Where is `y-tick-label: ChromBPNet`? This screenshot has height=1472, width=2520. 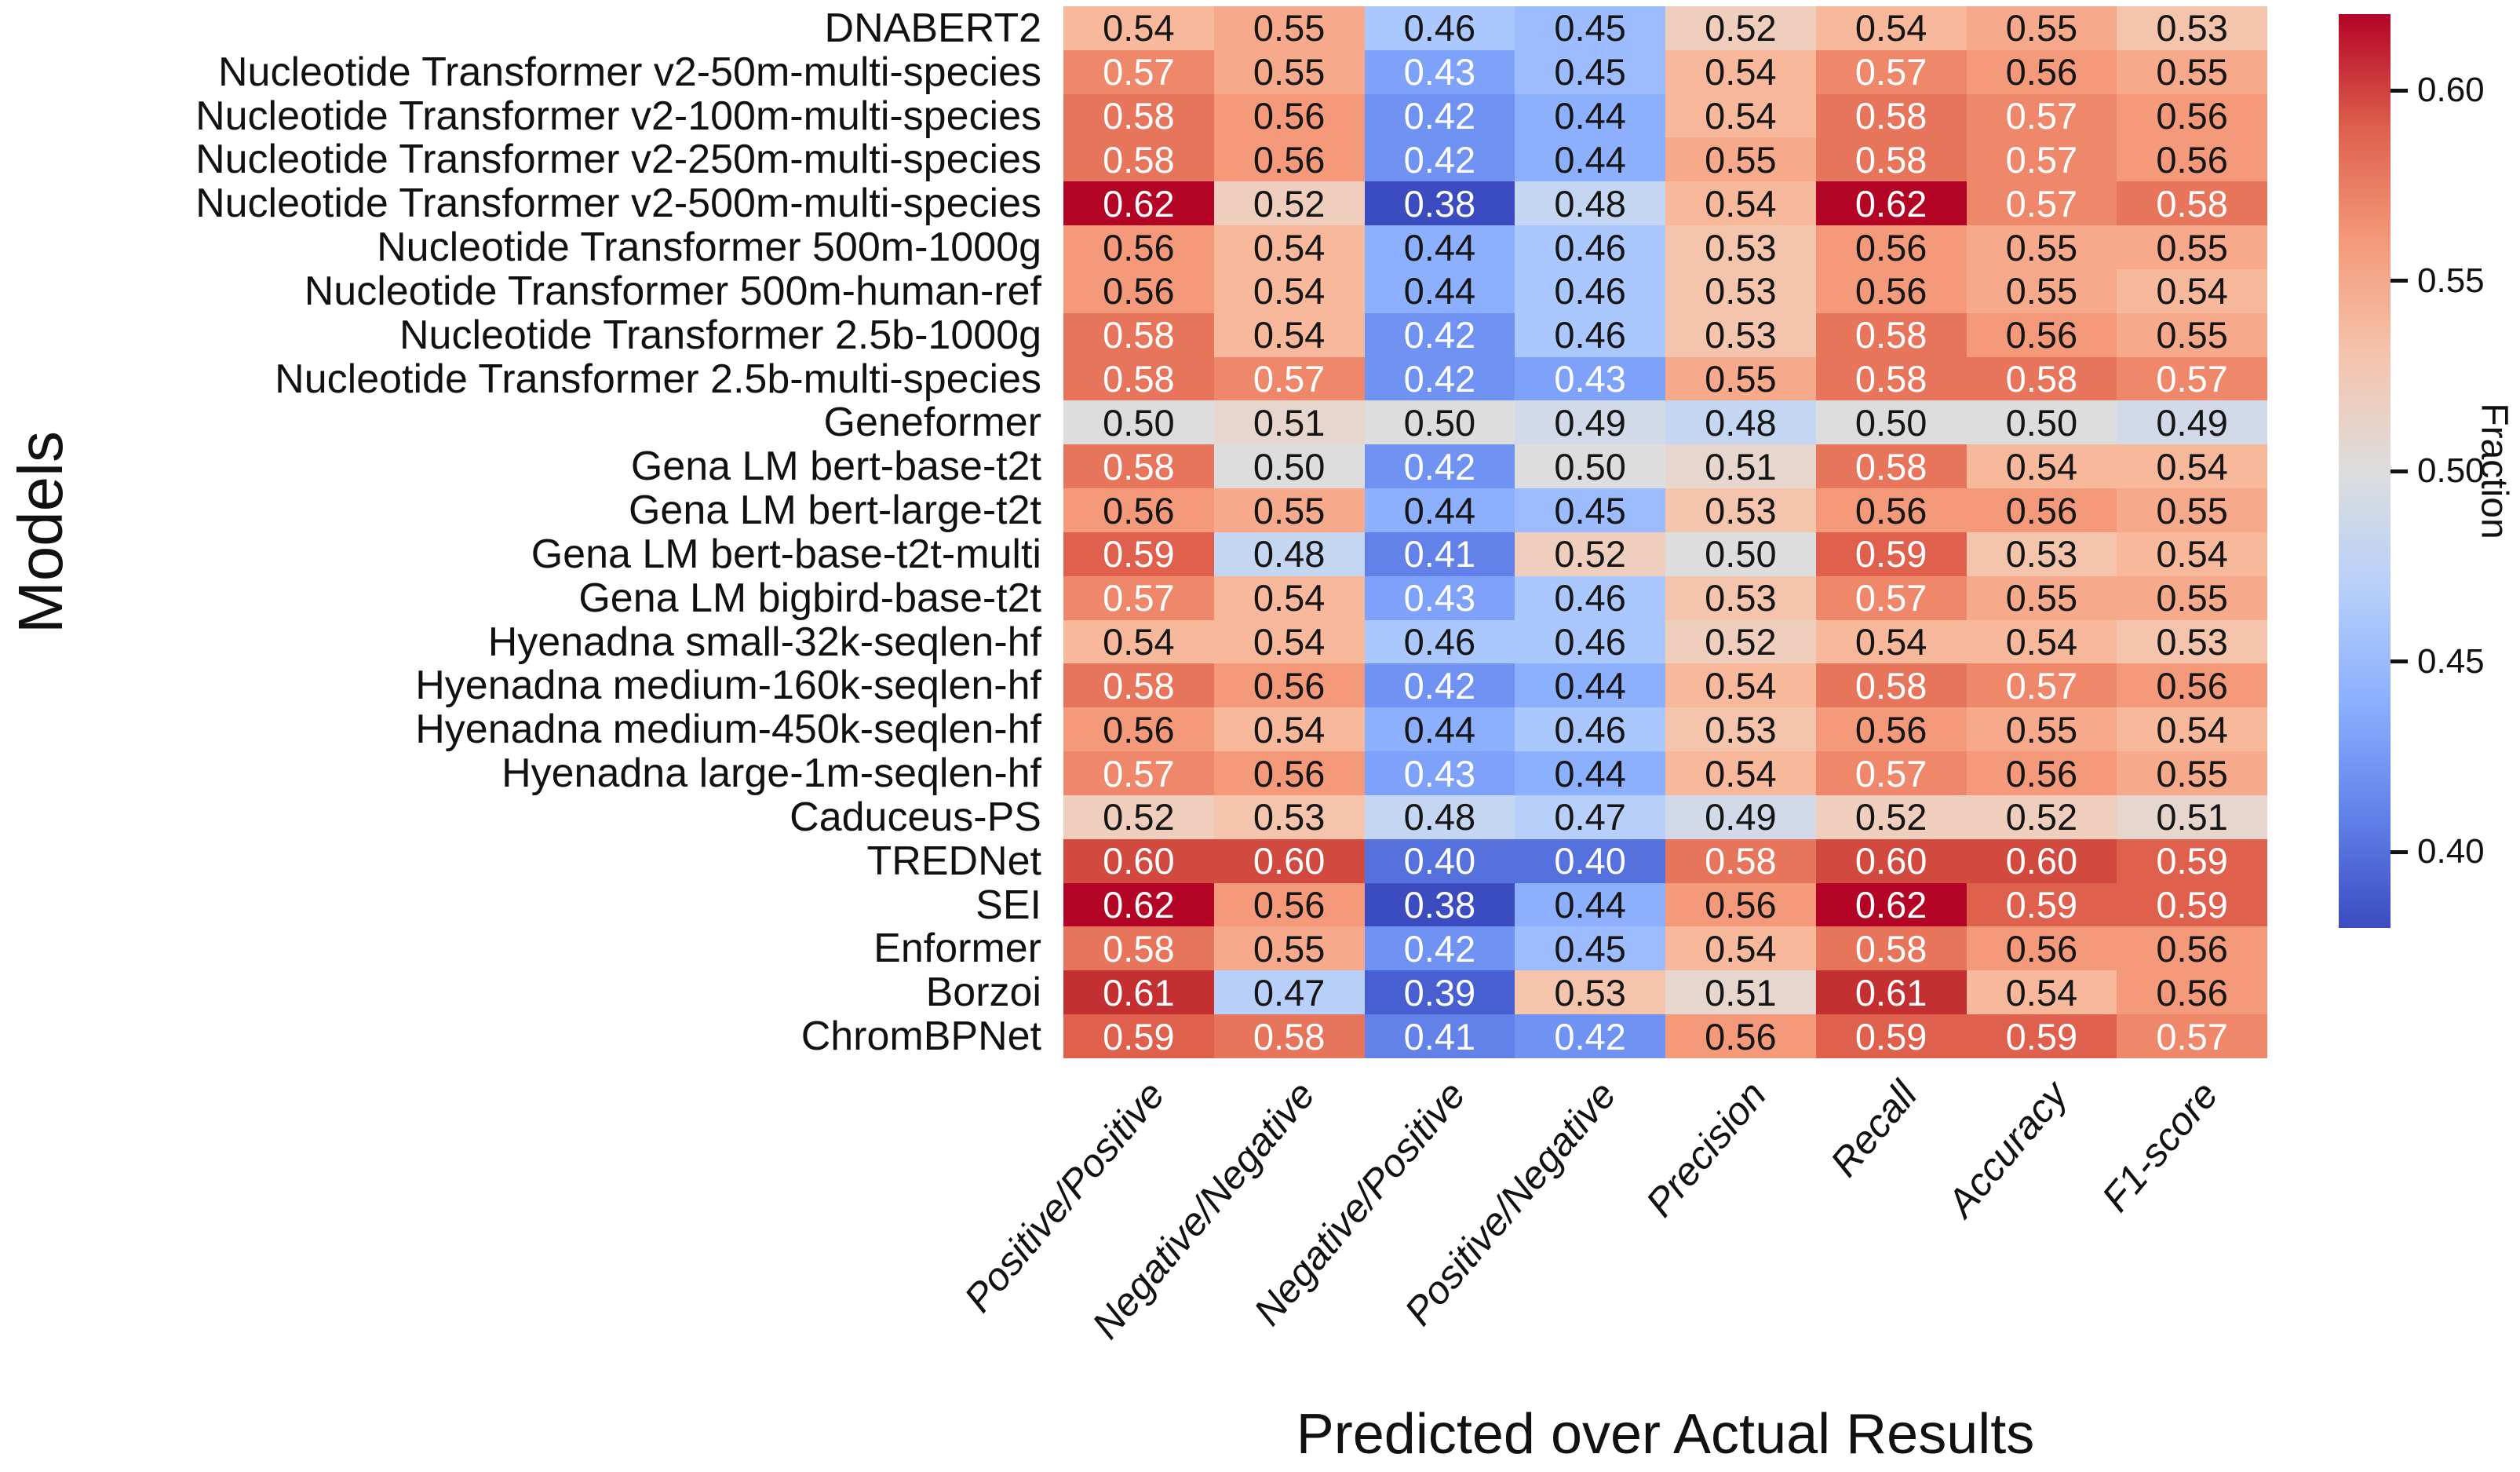
y-tick-label: ChromBPNet is located at coordinates (920, 1037).